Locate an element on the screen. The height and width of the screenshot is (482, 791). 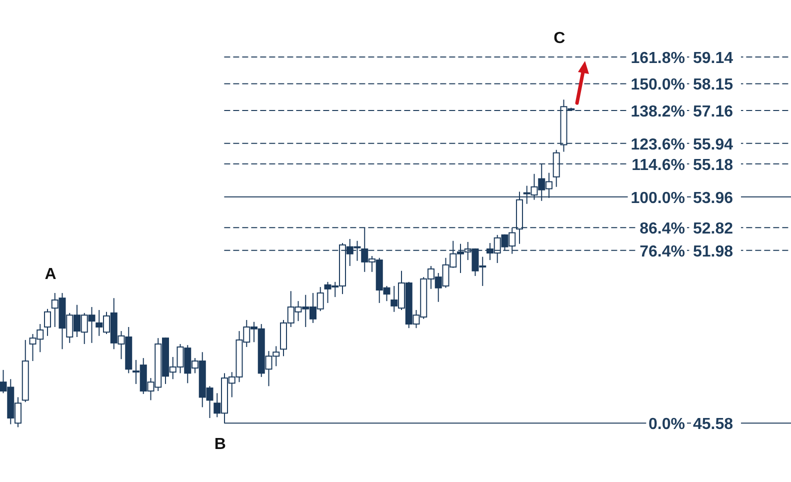
ref-line-label: 0.0% 45.58 is located at coordinates (691, 425).